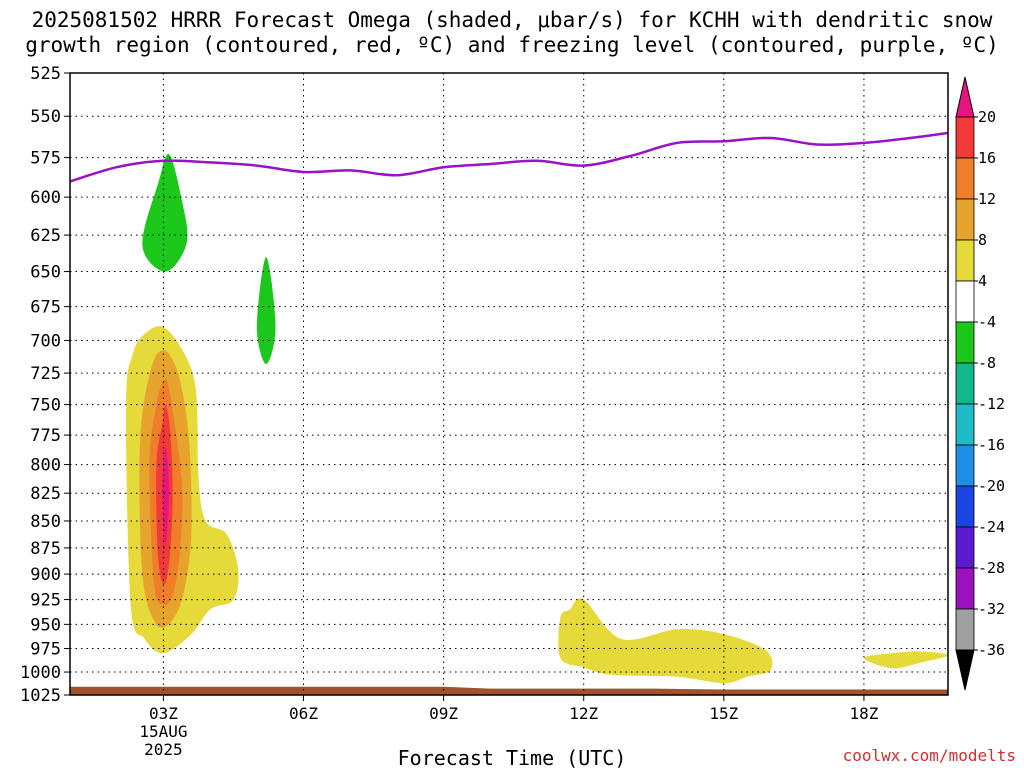  I want to click on colorbar-label-2: 12, so click(987, 199).